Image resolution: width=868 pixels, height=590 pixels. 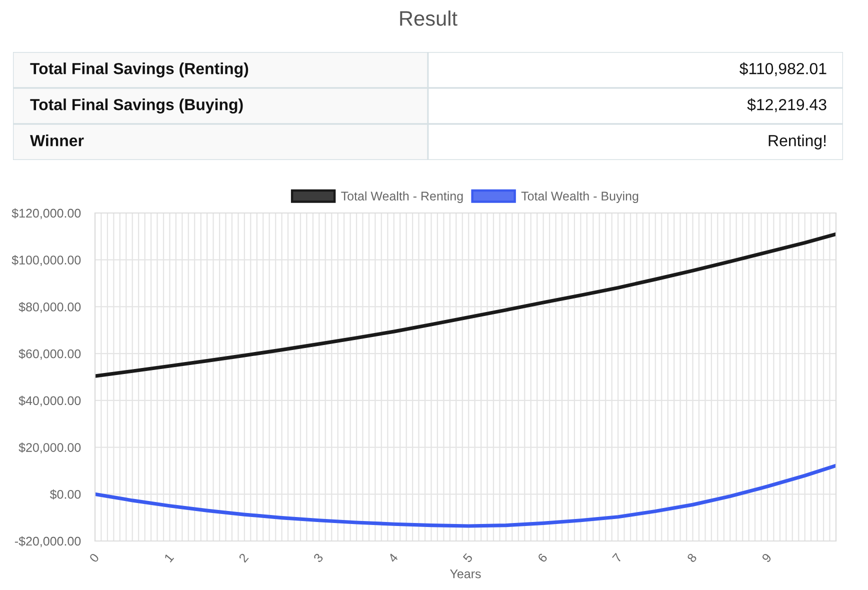 What do you see at coordinates (465, 574) in the screenshot?
I see `x-axis-title: Years` at bounding box center [465, 574].